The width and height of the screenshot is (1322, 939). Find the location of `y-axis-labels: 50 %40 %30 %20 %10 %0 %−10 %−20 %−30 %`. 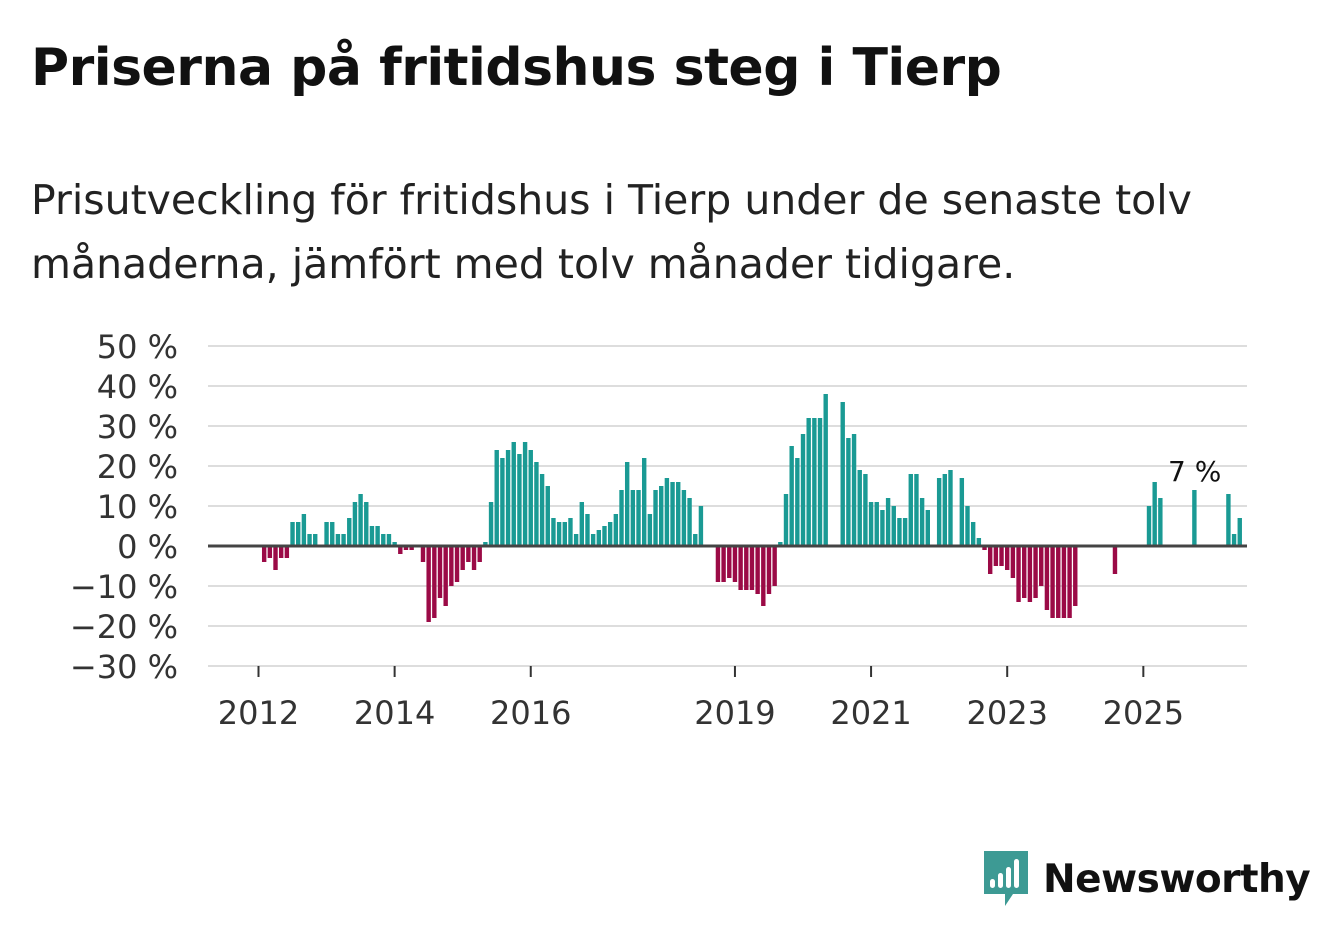

y-axis-labels: 50 %40 %30 %20 %10 %0 %−10 %−20 %−30 % is located at coordinates (124, 507).